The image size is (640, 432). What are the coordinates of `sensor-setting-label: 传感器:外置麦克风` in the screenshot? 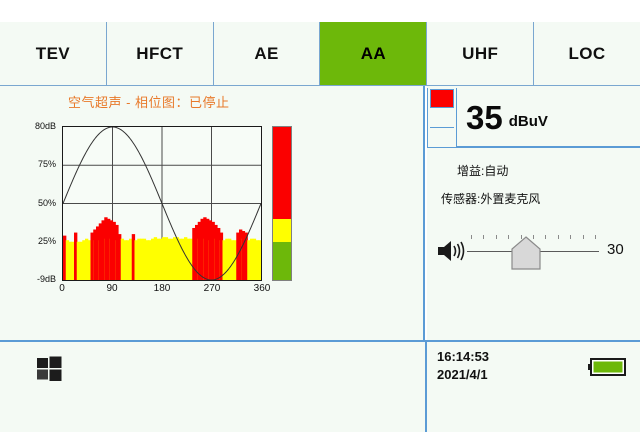 It's located at (491, 199).